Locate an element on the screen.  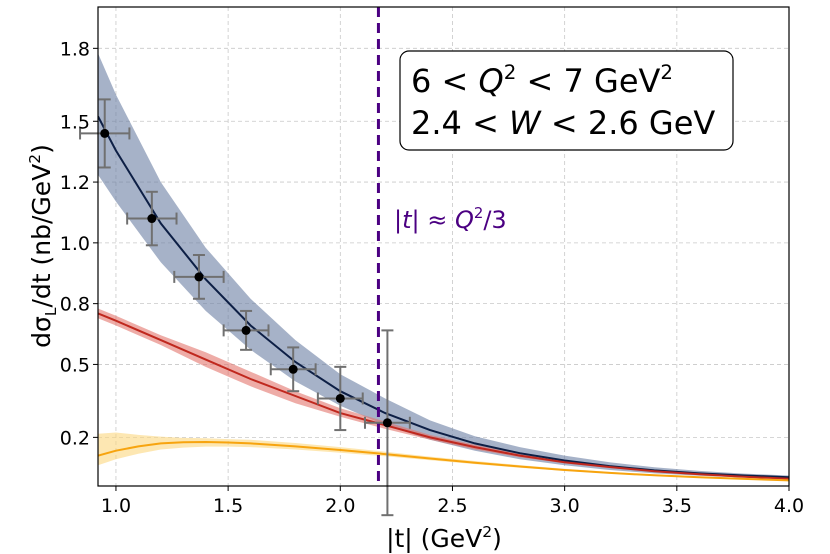
threshold-label: |t| ≈ Q2/3 is located at coordinates (450, 219).